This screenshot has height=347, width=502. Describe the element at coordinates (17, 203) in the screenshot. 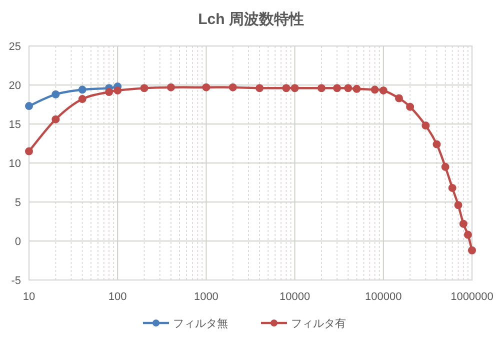

I see `y-tick-label: 5` at that location.